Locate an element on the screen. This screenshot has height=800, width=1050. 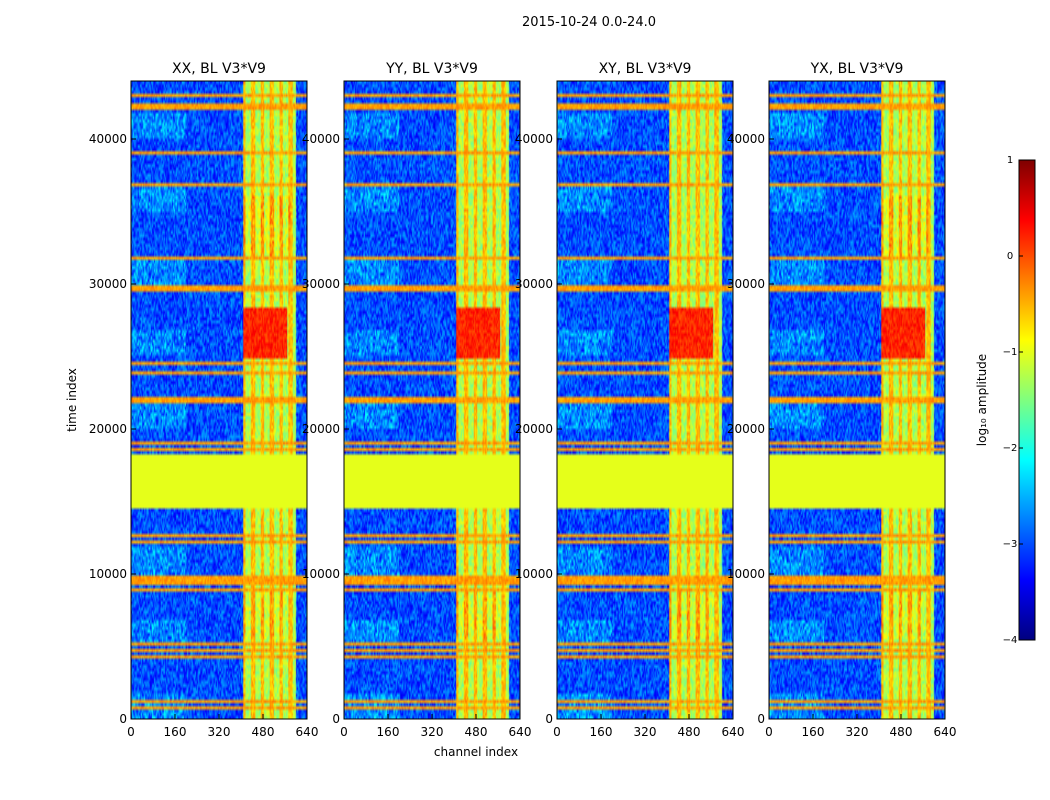
figure-suptitle: 2015-10-24 0.0-24.0 is located at coordinates (589, 22).